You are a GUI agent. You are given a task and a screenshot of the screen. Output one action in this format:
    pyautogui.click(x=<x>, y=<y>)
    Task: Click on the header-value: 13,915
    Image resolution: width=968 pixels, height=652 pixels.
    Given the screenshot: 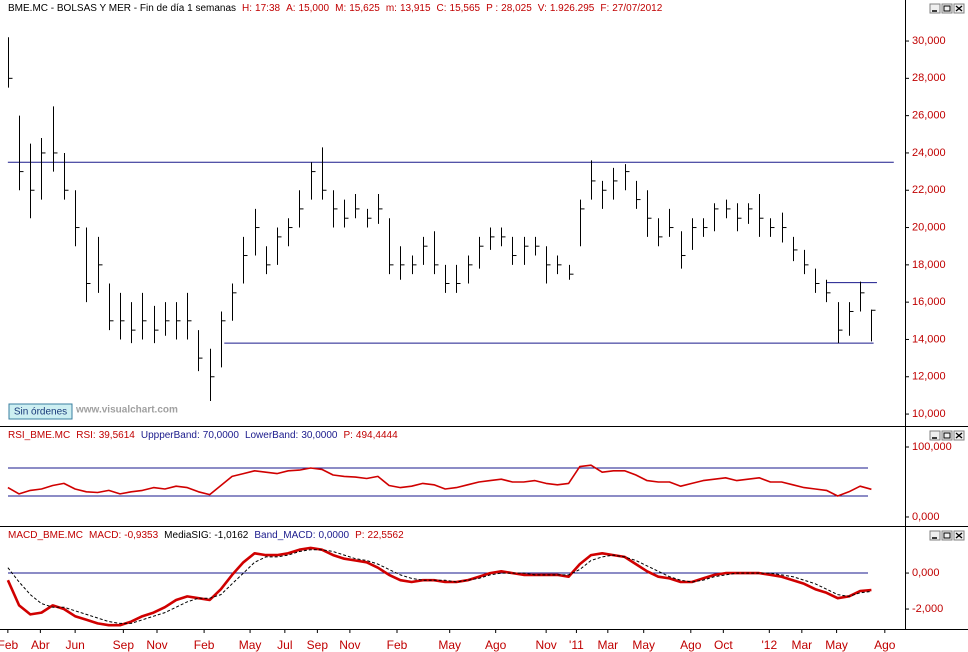 What is the action you would take?
    pyautogui.click(x=415, y=8)
    